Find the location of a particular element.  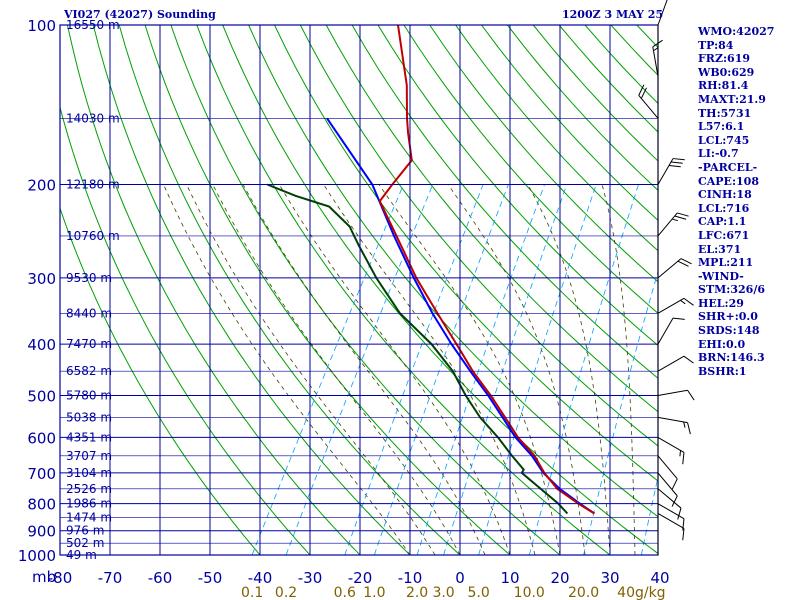

height-label: 4351 m is located at coordinates (89, 437).